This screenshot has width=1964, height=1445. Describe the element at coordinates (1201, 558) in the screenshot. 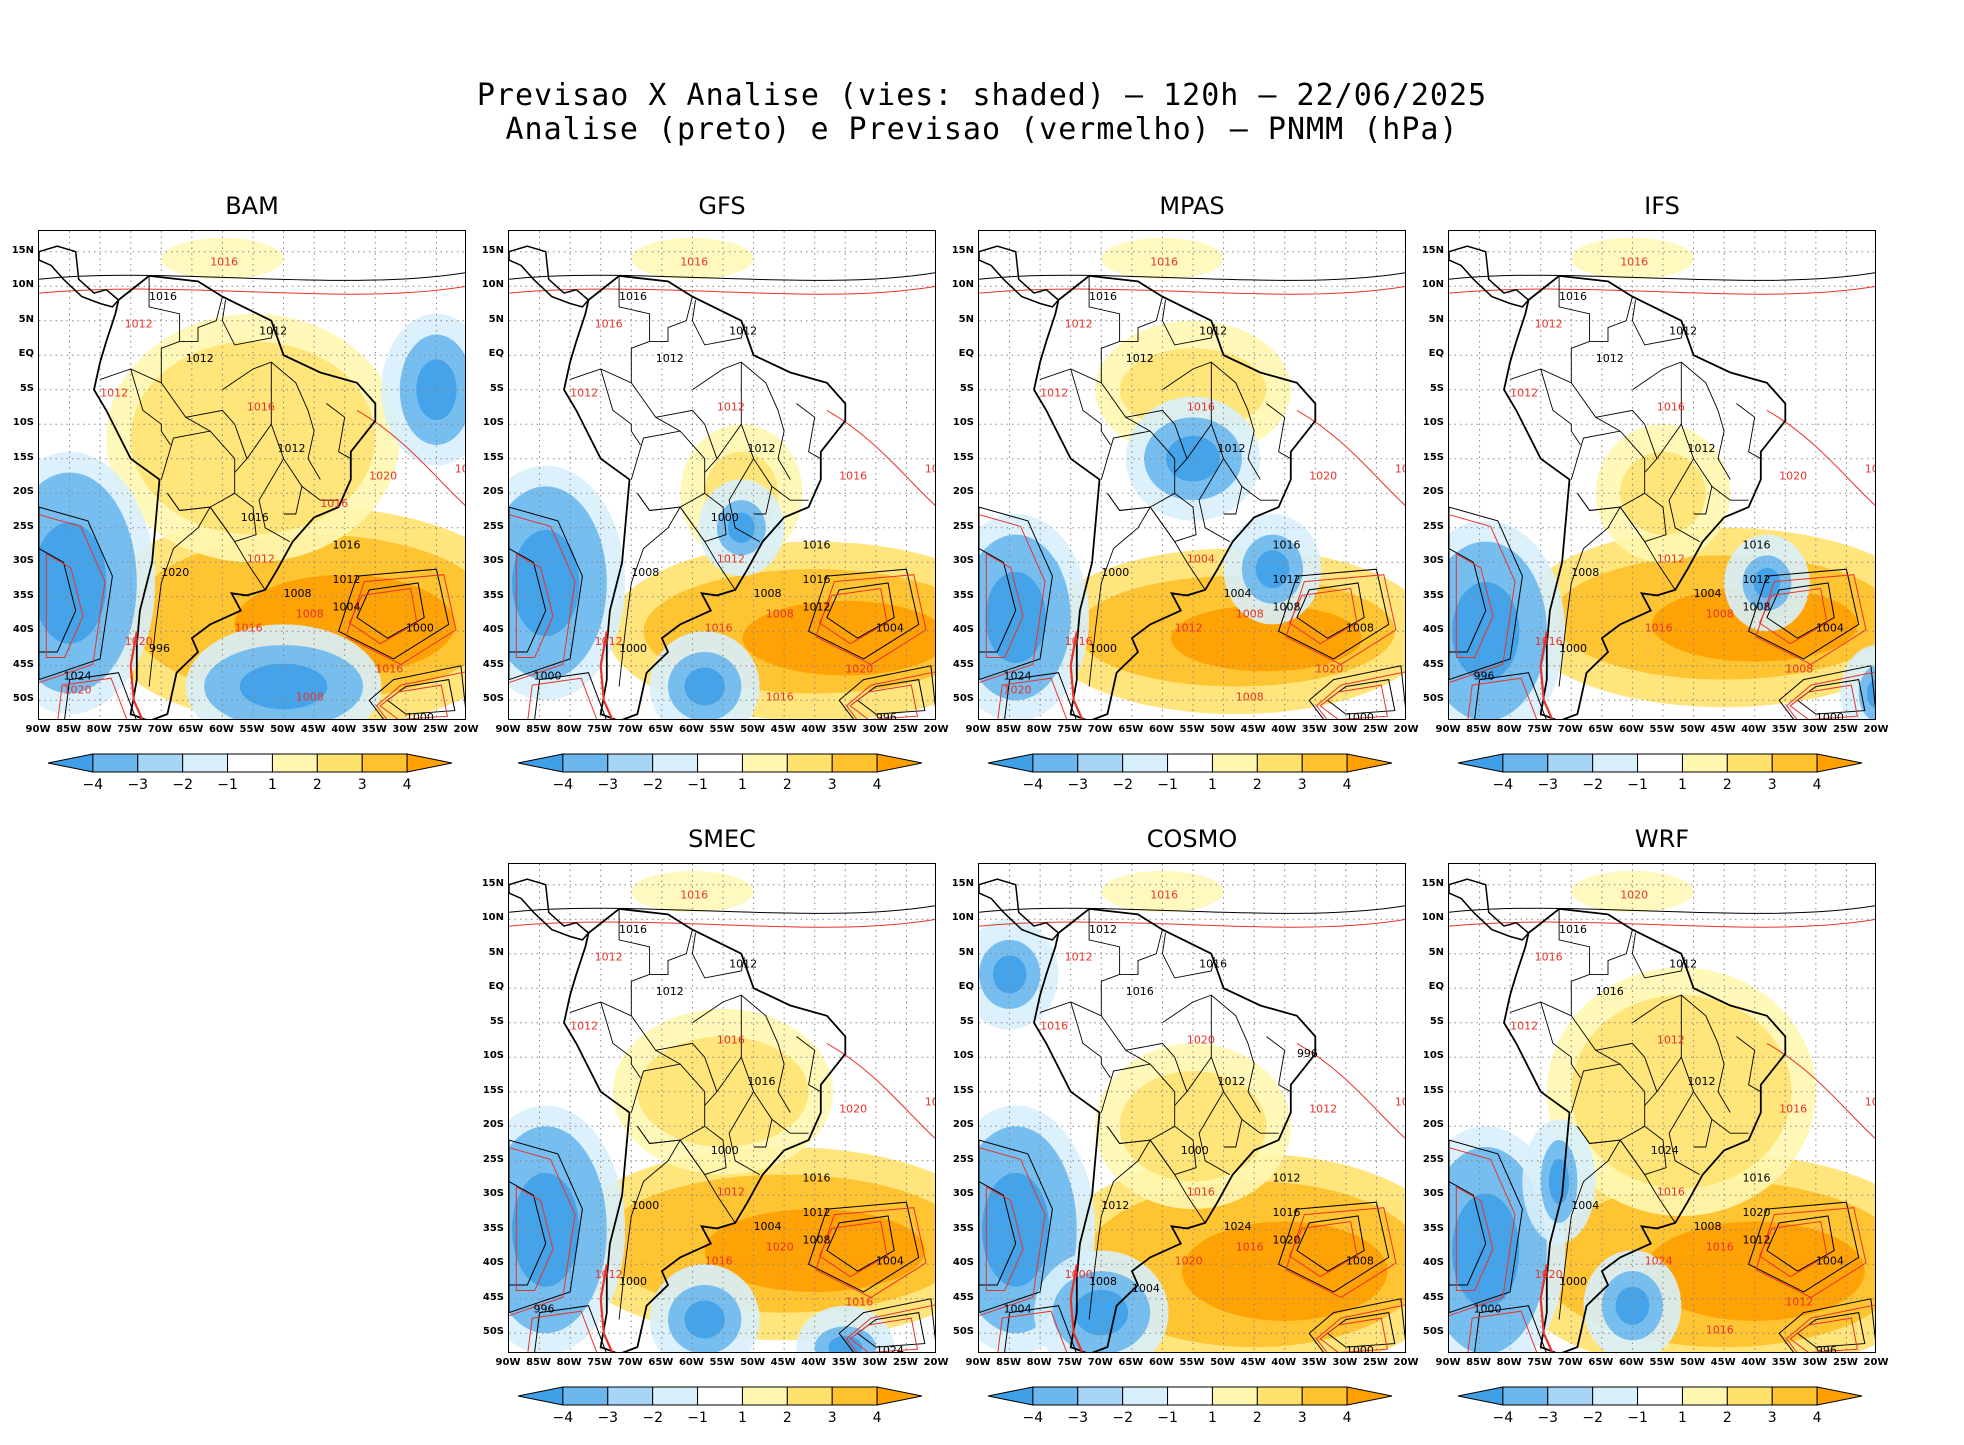

I see `forecast-isobar-label: 1004` at that location.